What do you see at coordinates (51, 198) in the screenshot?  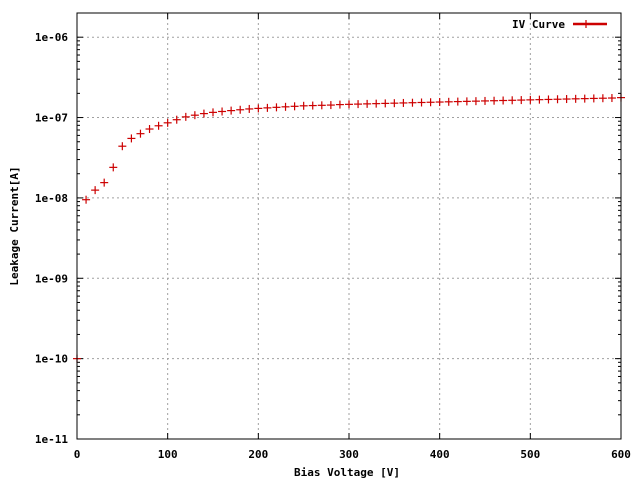 I see `y-tick-label: 1e-08` at bounding box center [51, 198].